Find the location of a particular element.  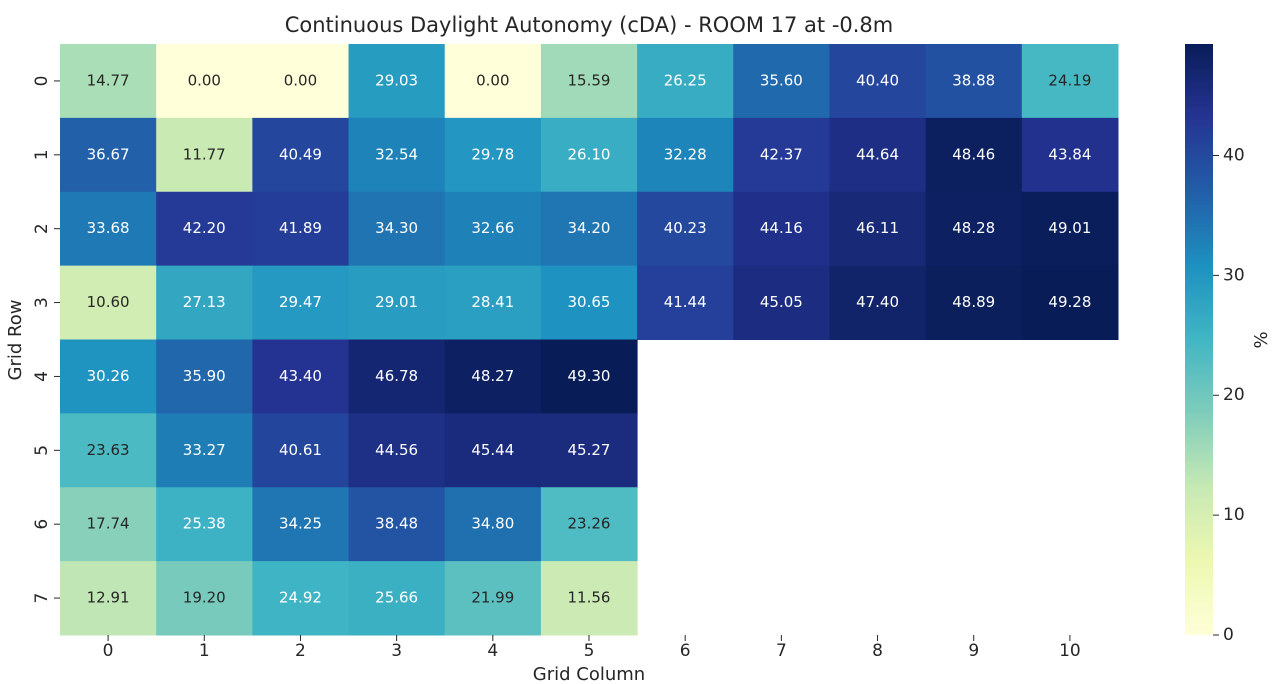

cell-label: 19.20 is located at coordinates (204, 598).